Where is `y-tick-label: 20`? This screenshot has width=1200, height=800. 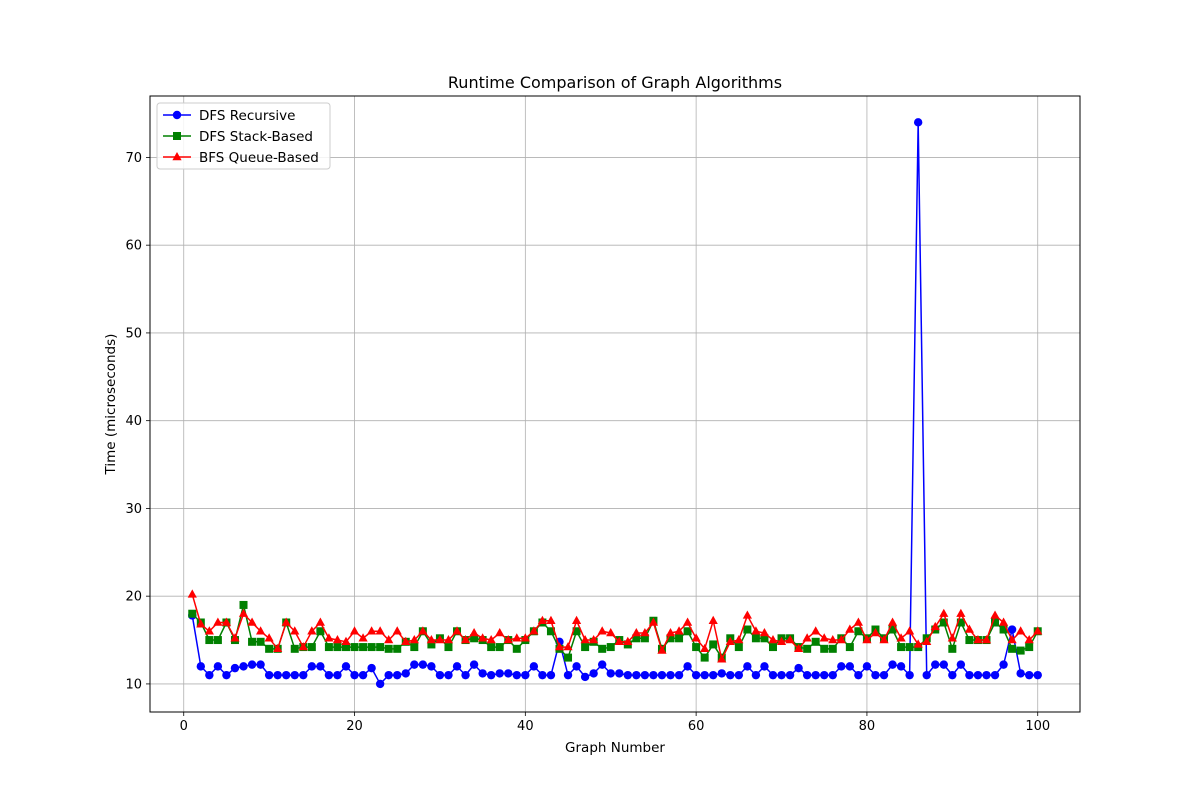 y-tick-label: 20 is located at coordinates (133, 597).